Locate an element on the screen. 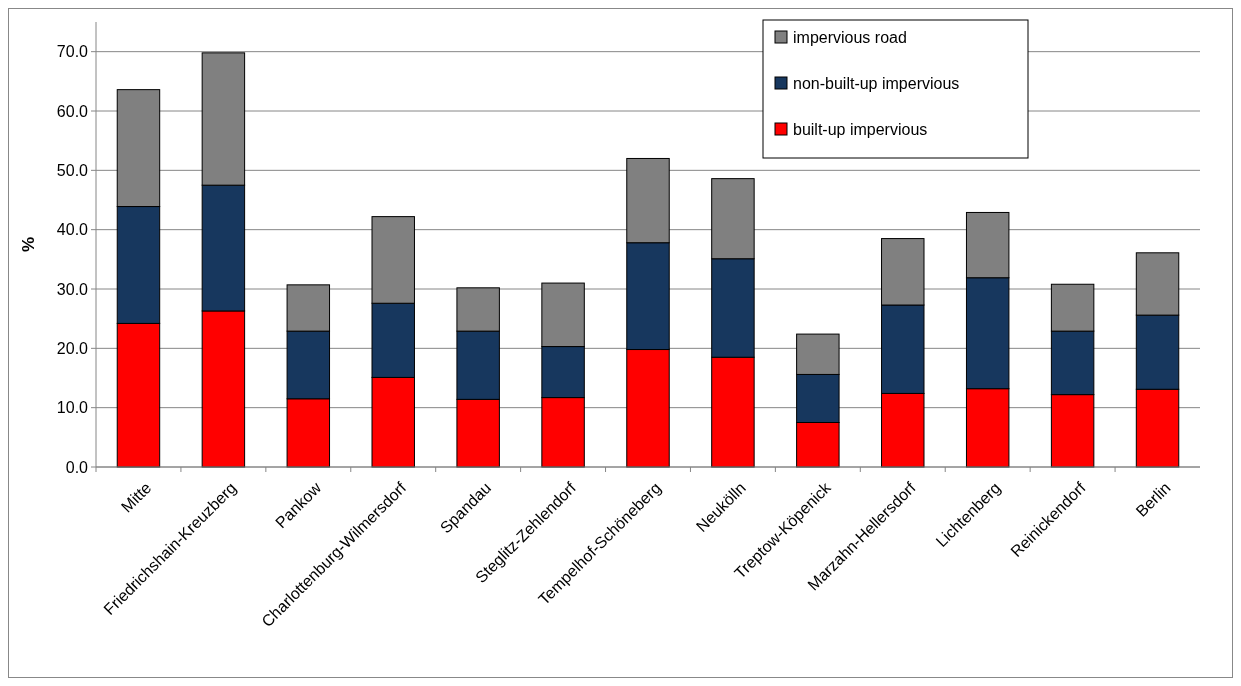 The width and height of the screenshot is (1241, 686). y-tick-label: 20.0 is located at coordinates (72, 348).